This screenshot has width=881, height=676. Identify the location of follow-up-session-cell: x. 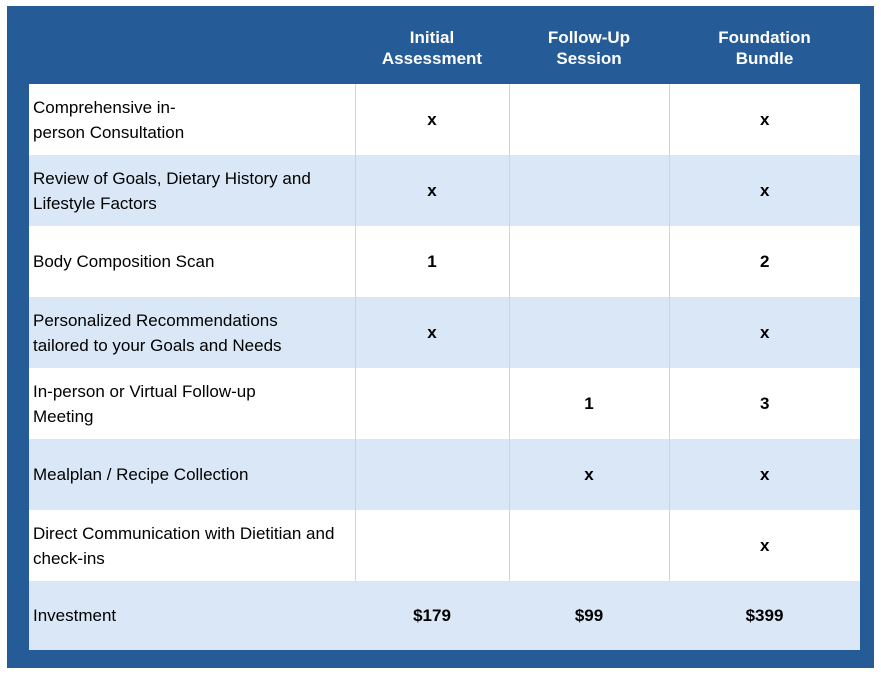
(588, 474).